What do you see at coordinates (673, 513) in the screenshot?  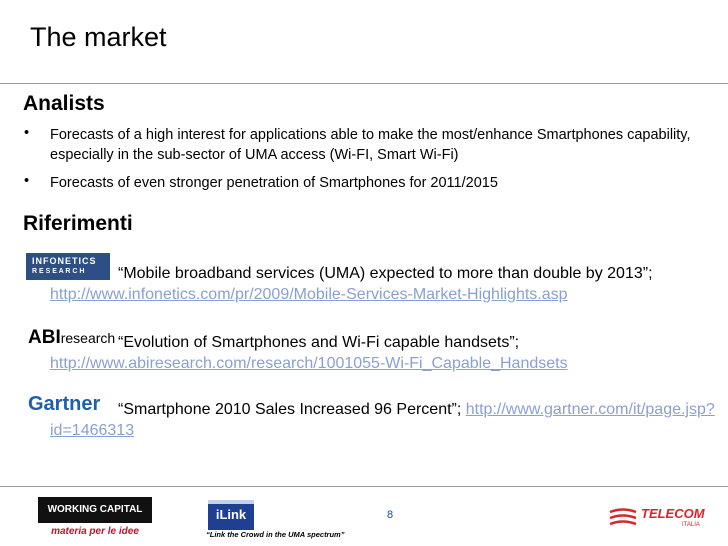 I see `telecom-logo-text: TELECOM` at bounding box center [673, 513].